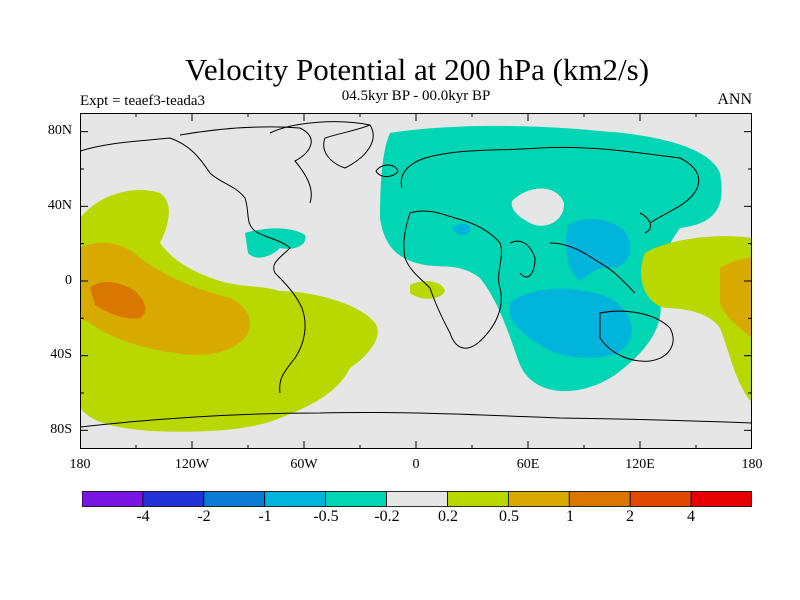  I want to click on lon-tick-60w: 60W, so click(304, 464).